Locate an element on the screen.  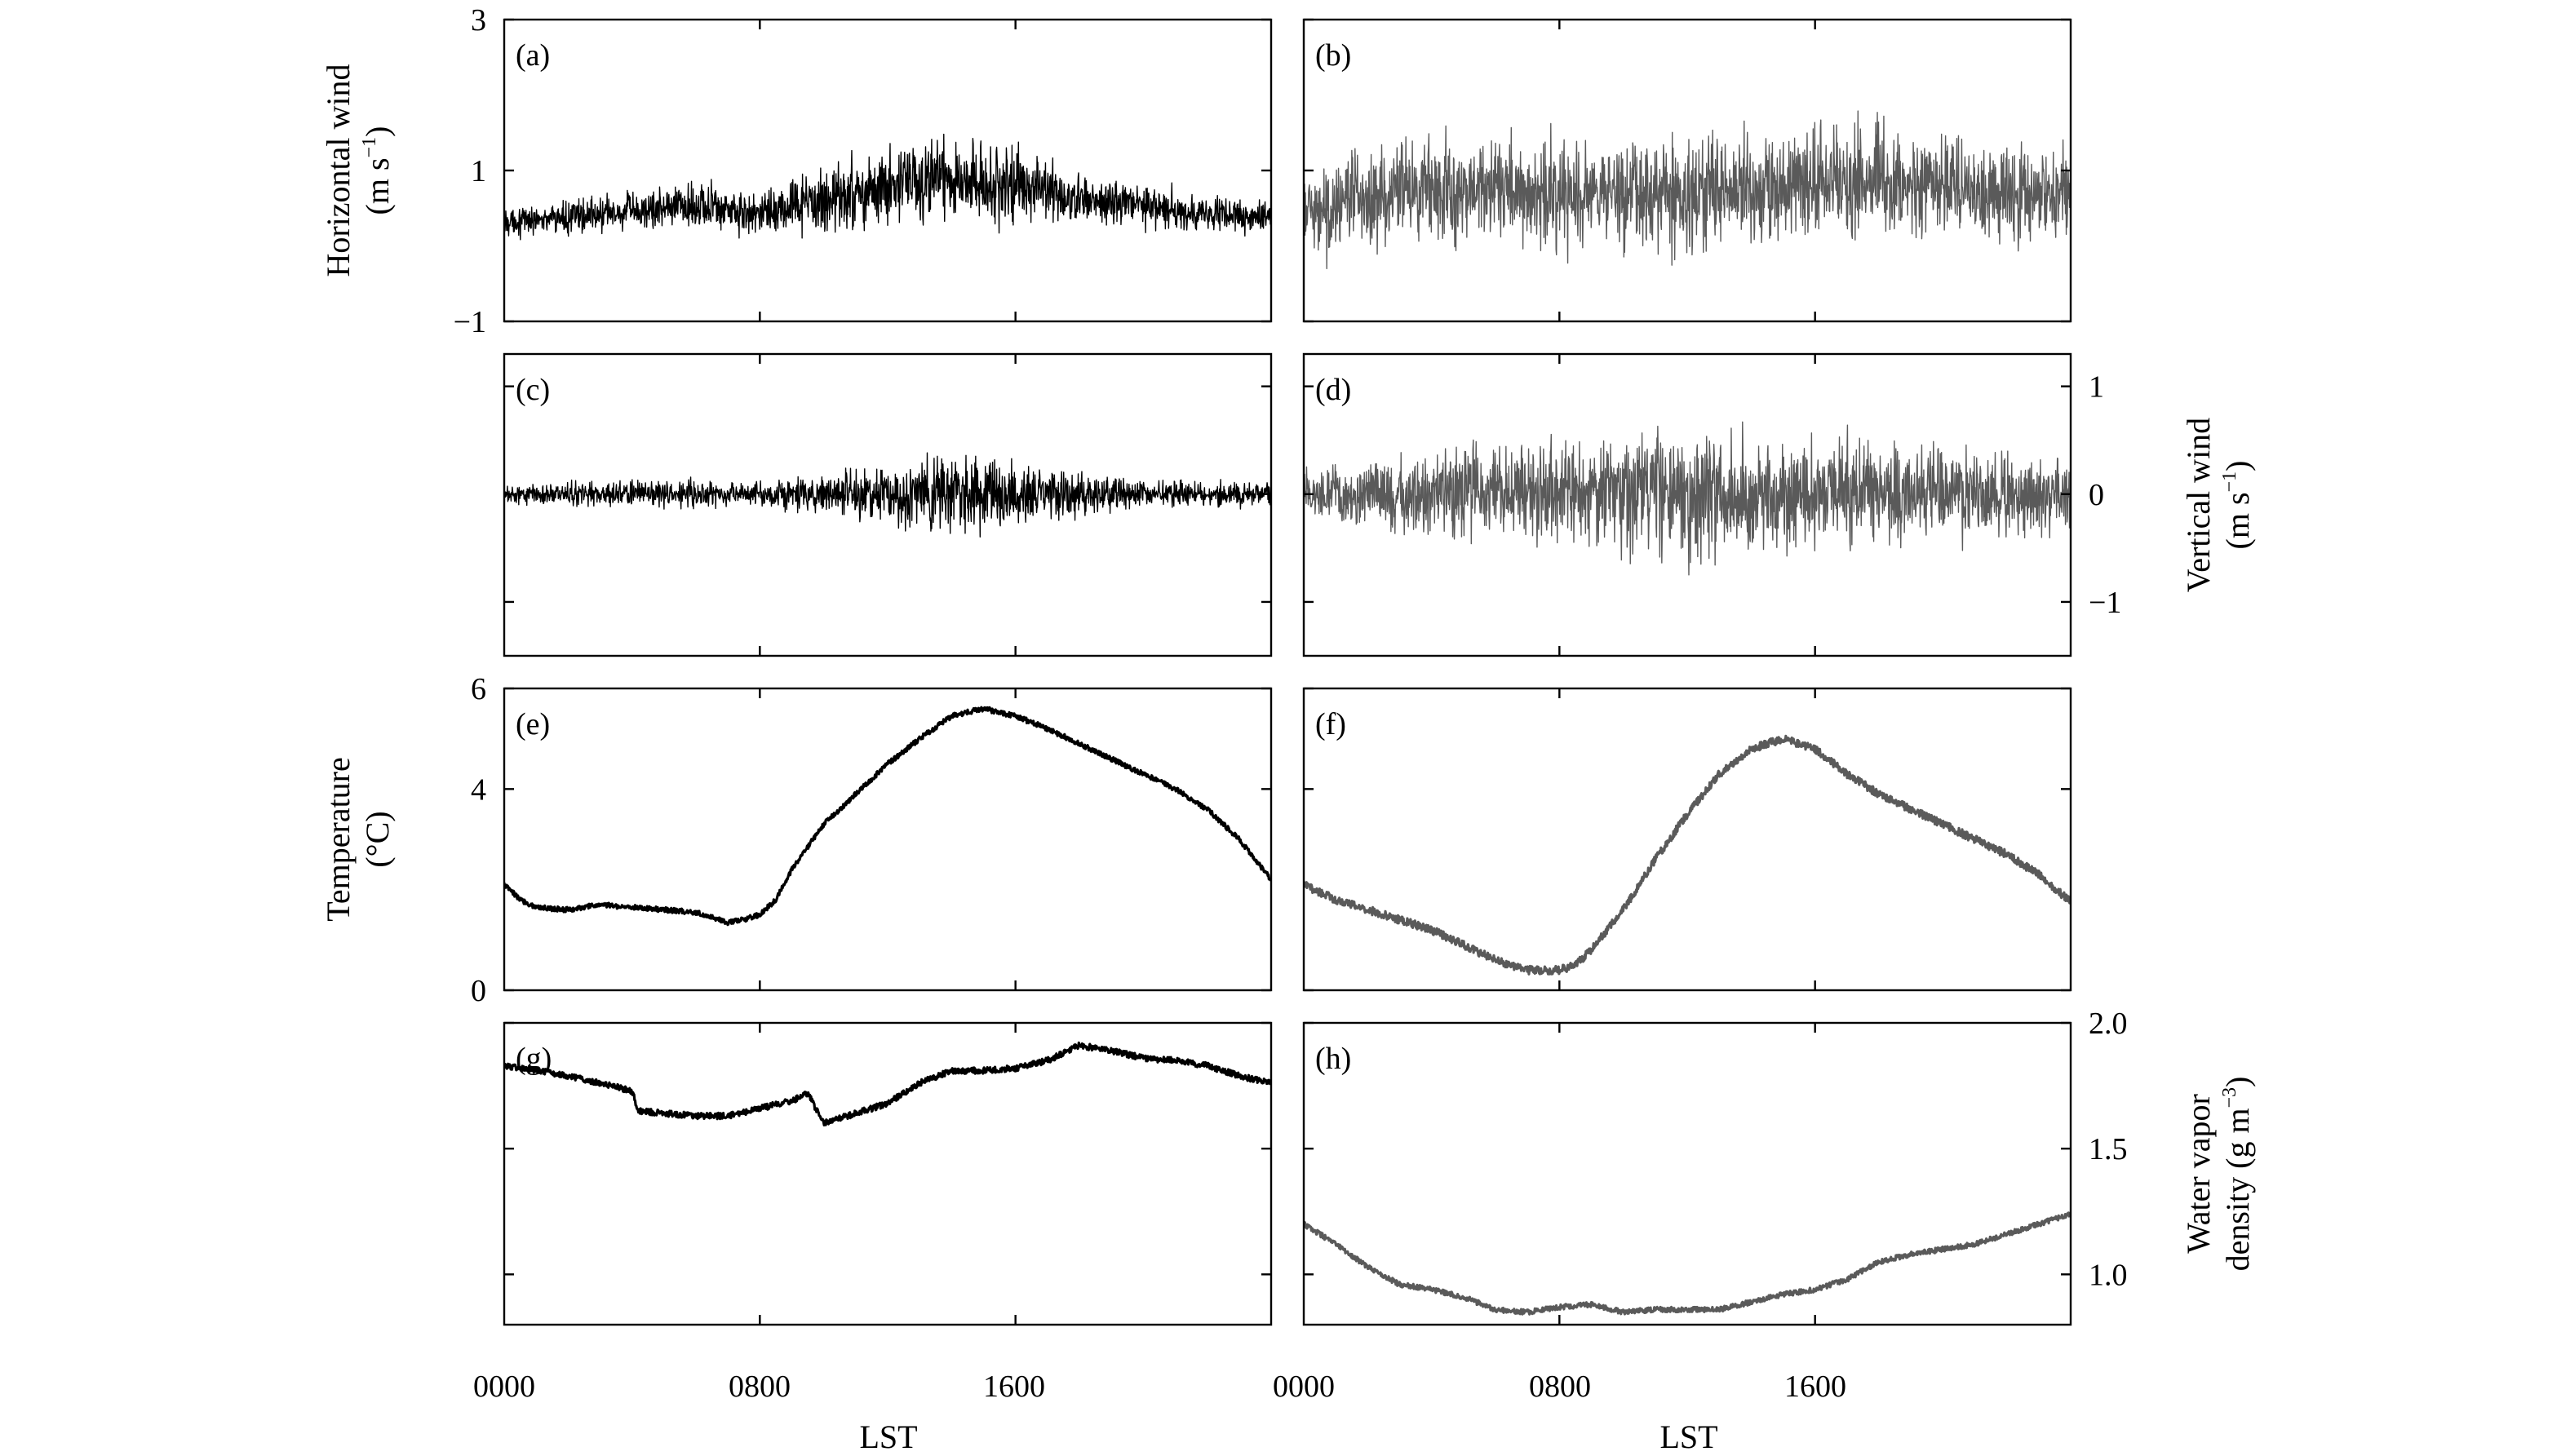
panel-frame-g is located at coordinates (888, 1173).